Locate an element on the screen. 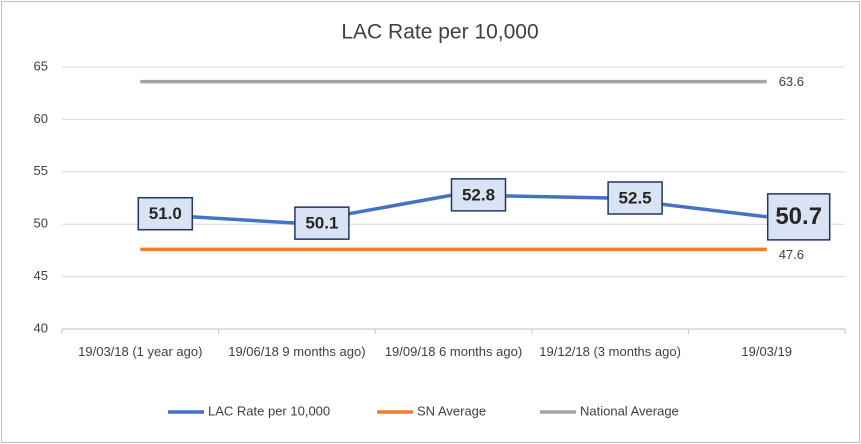 This screenshot has height=444, width=861. data-label: 50.7 is located at coordinates (798, 216).